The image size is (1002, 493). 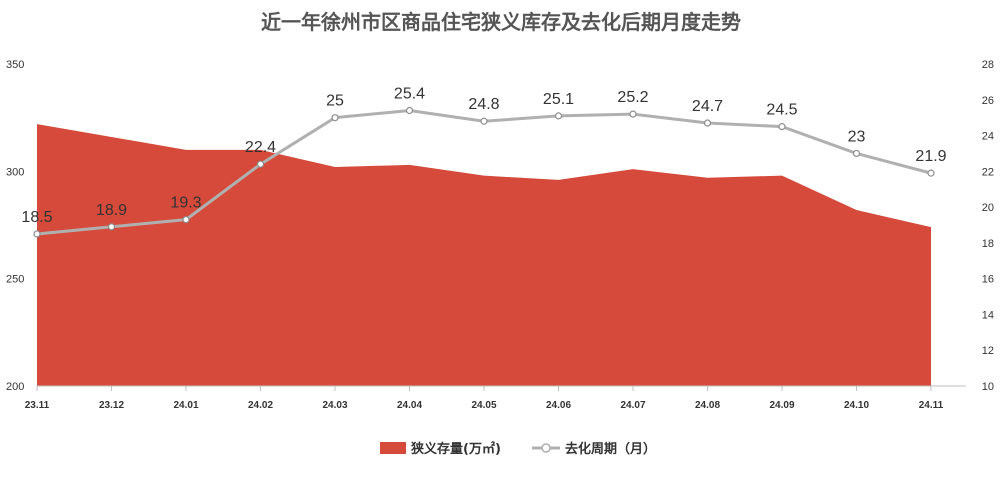 I want to click on y-right-tick-label: 16, so click(x=988, y=280).